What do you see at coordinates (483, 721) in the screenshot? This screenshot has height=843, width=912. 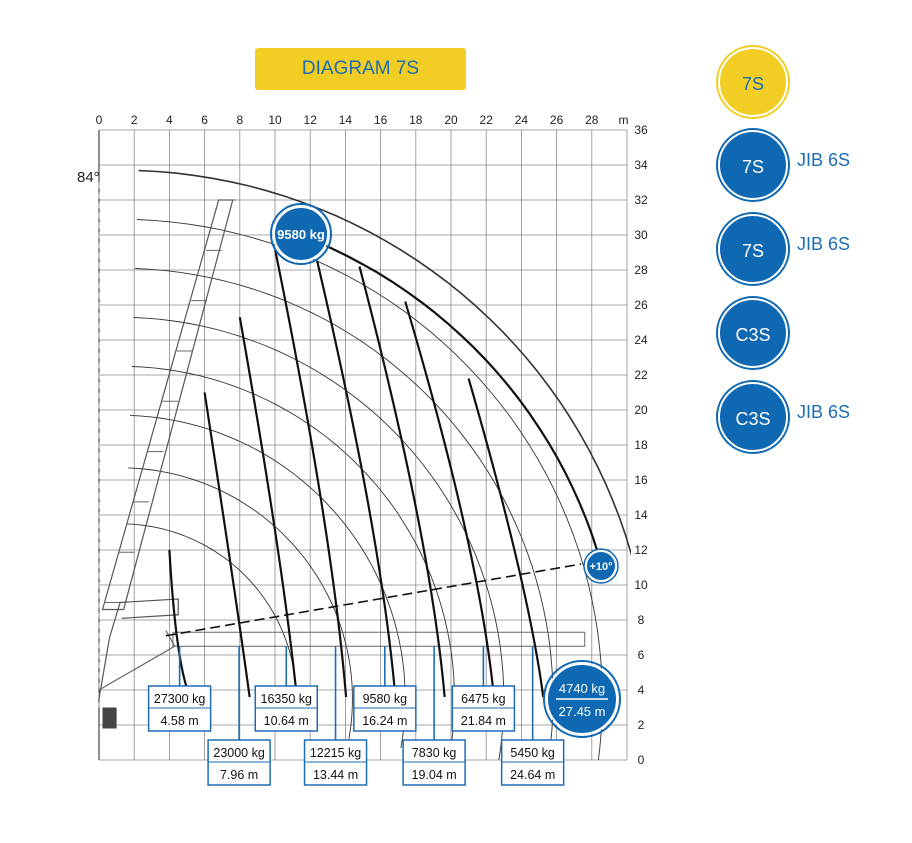 I see `load-reach: 21.84 m` at bounding box center [483, 721].